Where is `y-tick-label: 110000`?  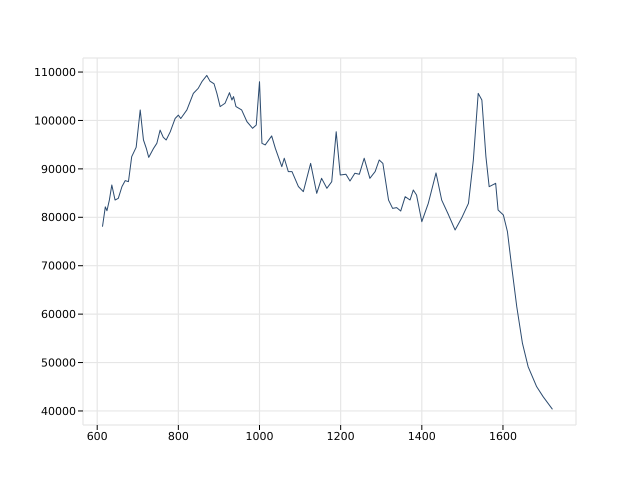
y-tick-label: 110000 is located at coordinates (55, 72).